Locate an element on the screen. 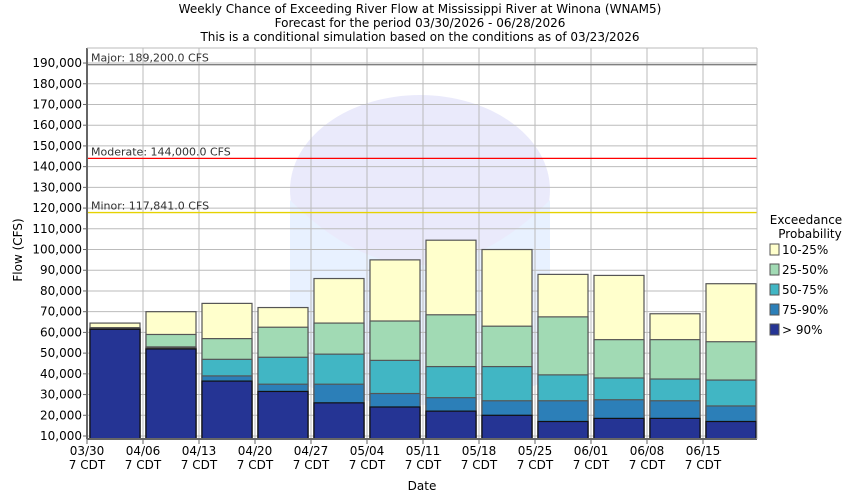 Image resolution: width=850 pixels, height=500 pixels. y-tick-label: 70,000 is located at coordinates (61, 312).